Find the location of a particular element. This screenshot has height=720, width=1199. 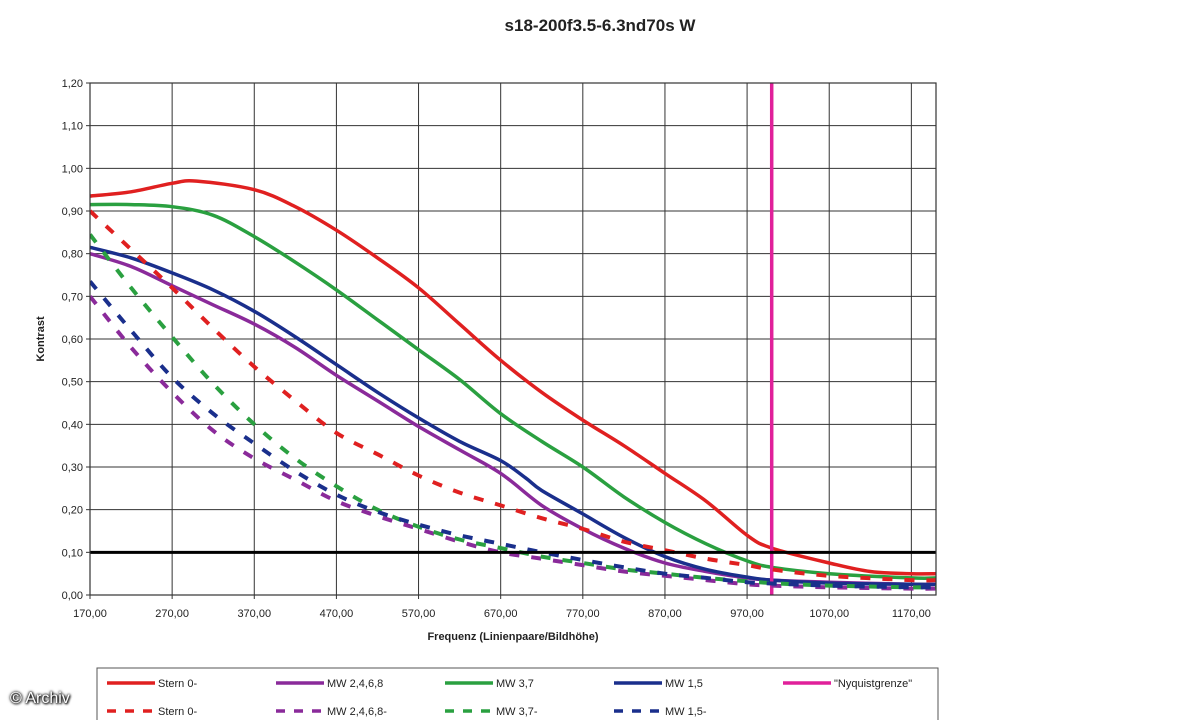

x-axis-label: Frequenz (Linienpaare/Bildhöhe) is located at coordinates (512, 637).